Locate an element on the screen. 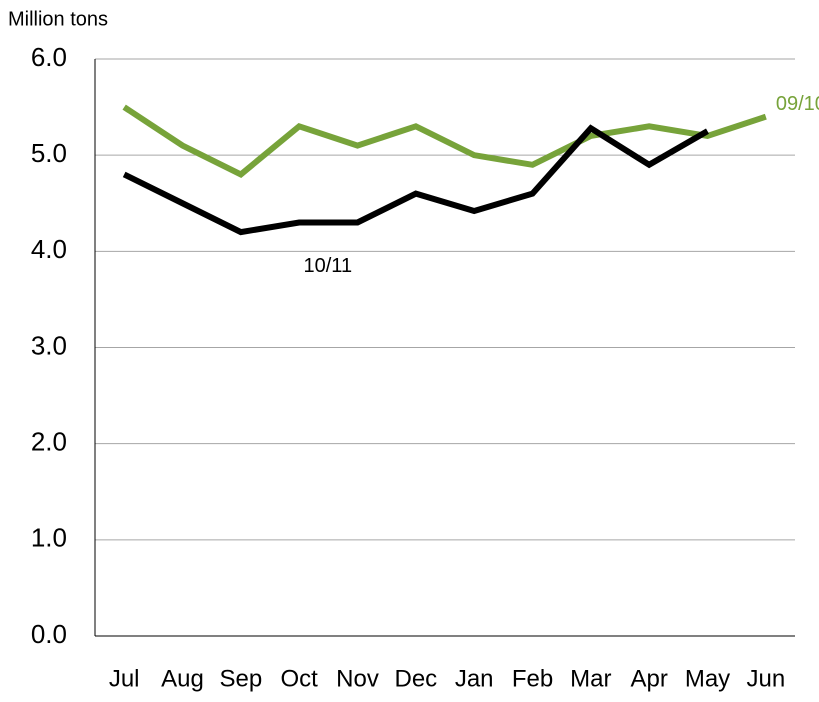  y-tick-label: 2.0 is located at coordinates (49, 442).